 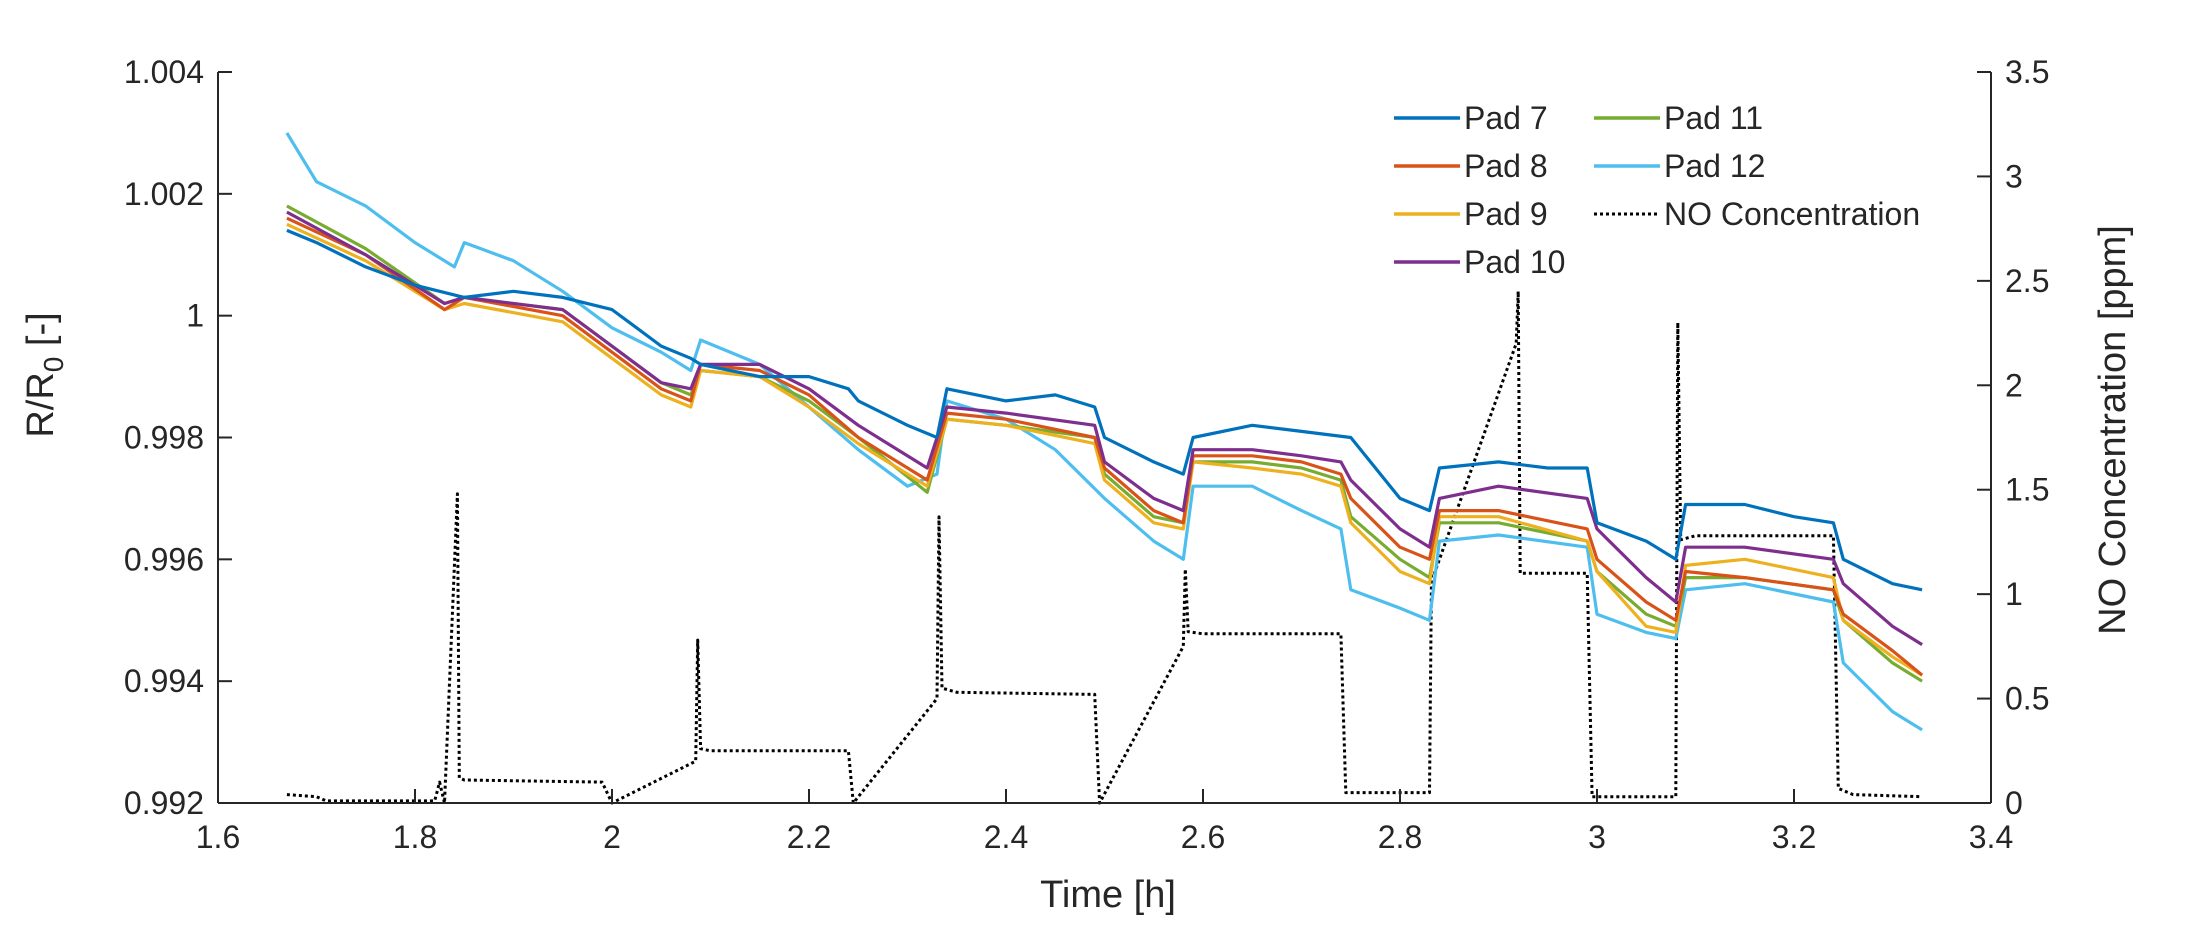 What do you see at coordinates (41, 334) in the screenshot?
I see `y-axis-left-label-suffix: [-]` at bounding box center [41, 334].